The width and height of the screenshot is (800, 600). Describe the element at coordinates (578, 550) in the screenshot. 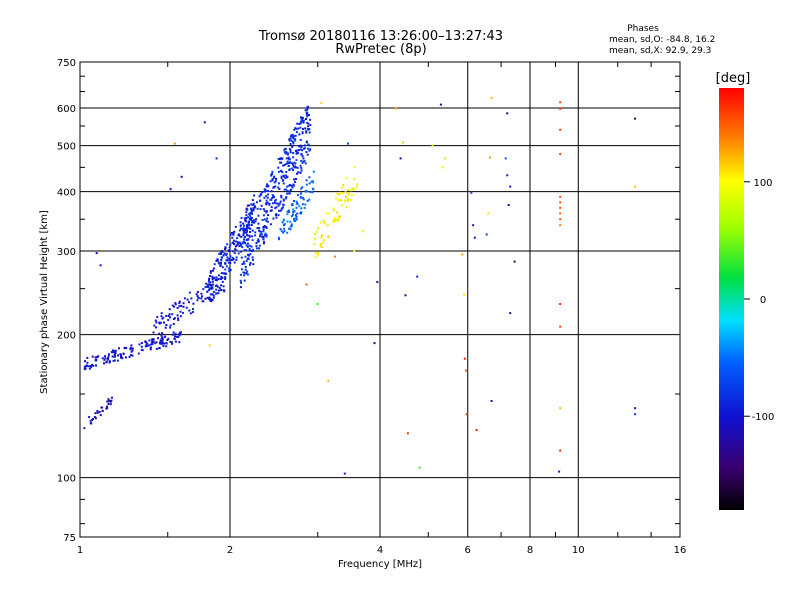

I see `x-tick-label: 10` at that location.